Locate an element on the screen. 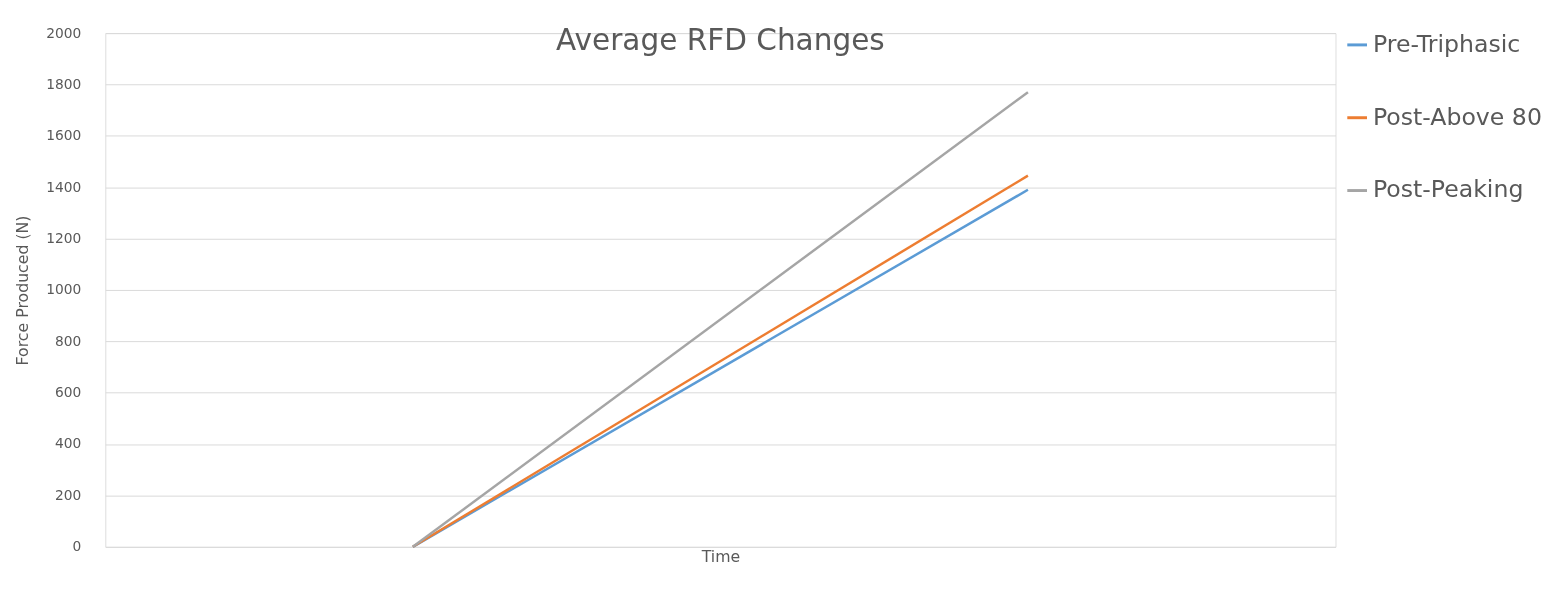 The height and width of the screenshot is (594, 1552). legend-label: Pre-Triphasic is located at coordinates (1446, 43).